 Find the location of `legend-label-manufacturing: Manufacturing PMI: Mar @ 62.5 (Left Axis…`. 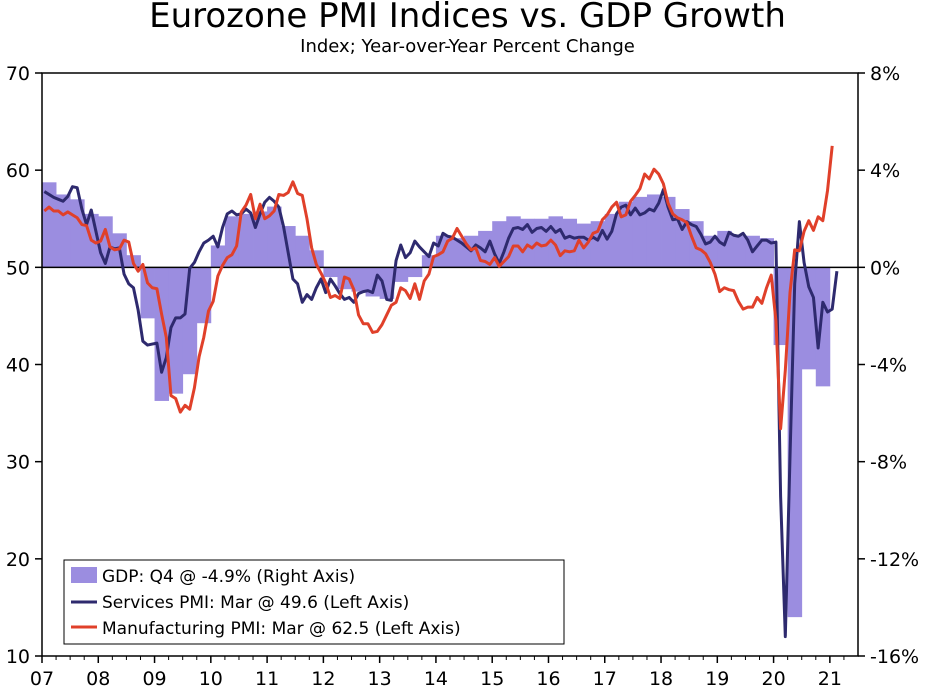

legend-label-manufacturing: Manufacturing PMI: Mar @ 62.5 (Left Axis… is located at coordinates (281, 629).